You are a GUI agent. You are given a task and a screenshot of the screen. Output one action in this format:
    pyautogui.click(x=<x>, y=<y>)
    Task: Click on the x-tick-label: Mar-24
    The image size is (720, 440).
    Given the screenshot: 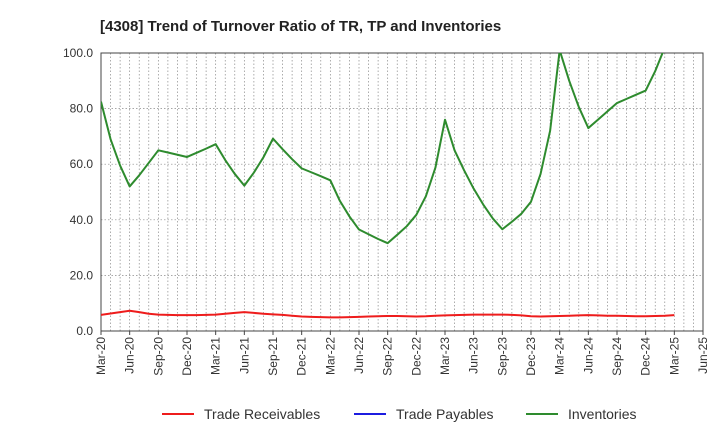 What is the action you would take?
    pyautogui.click(x=560, y=356)
    